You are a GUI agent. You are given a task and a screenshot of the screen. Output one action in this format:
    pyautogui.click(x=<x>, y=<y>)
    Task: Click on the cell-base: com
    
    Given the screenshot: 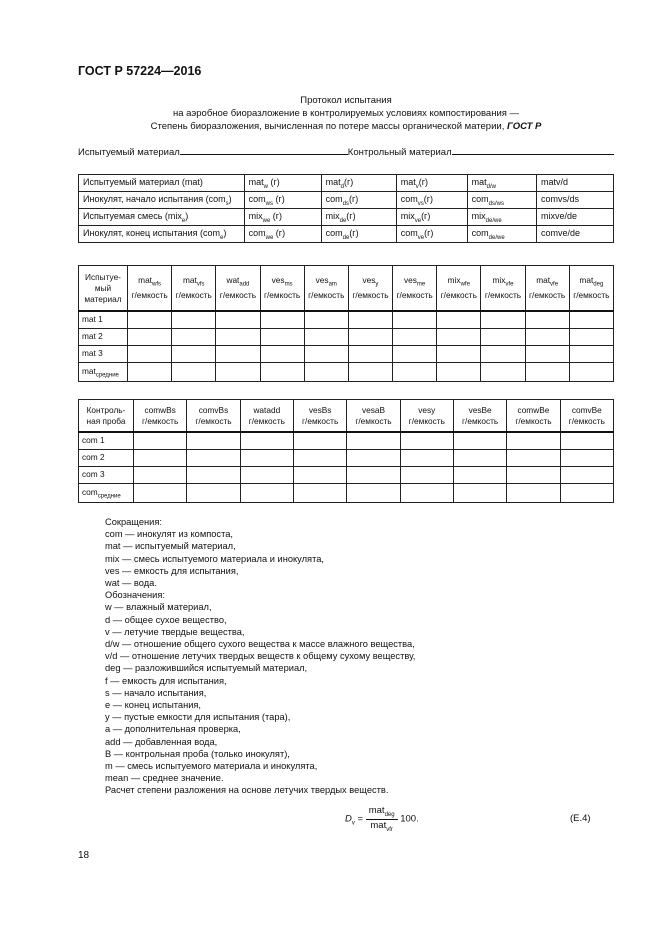 What is the action you would take?
    pyautogui.click(x=409, y=198)
    